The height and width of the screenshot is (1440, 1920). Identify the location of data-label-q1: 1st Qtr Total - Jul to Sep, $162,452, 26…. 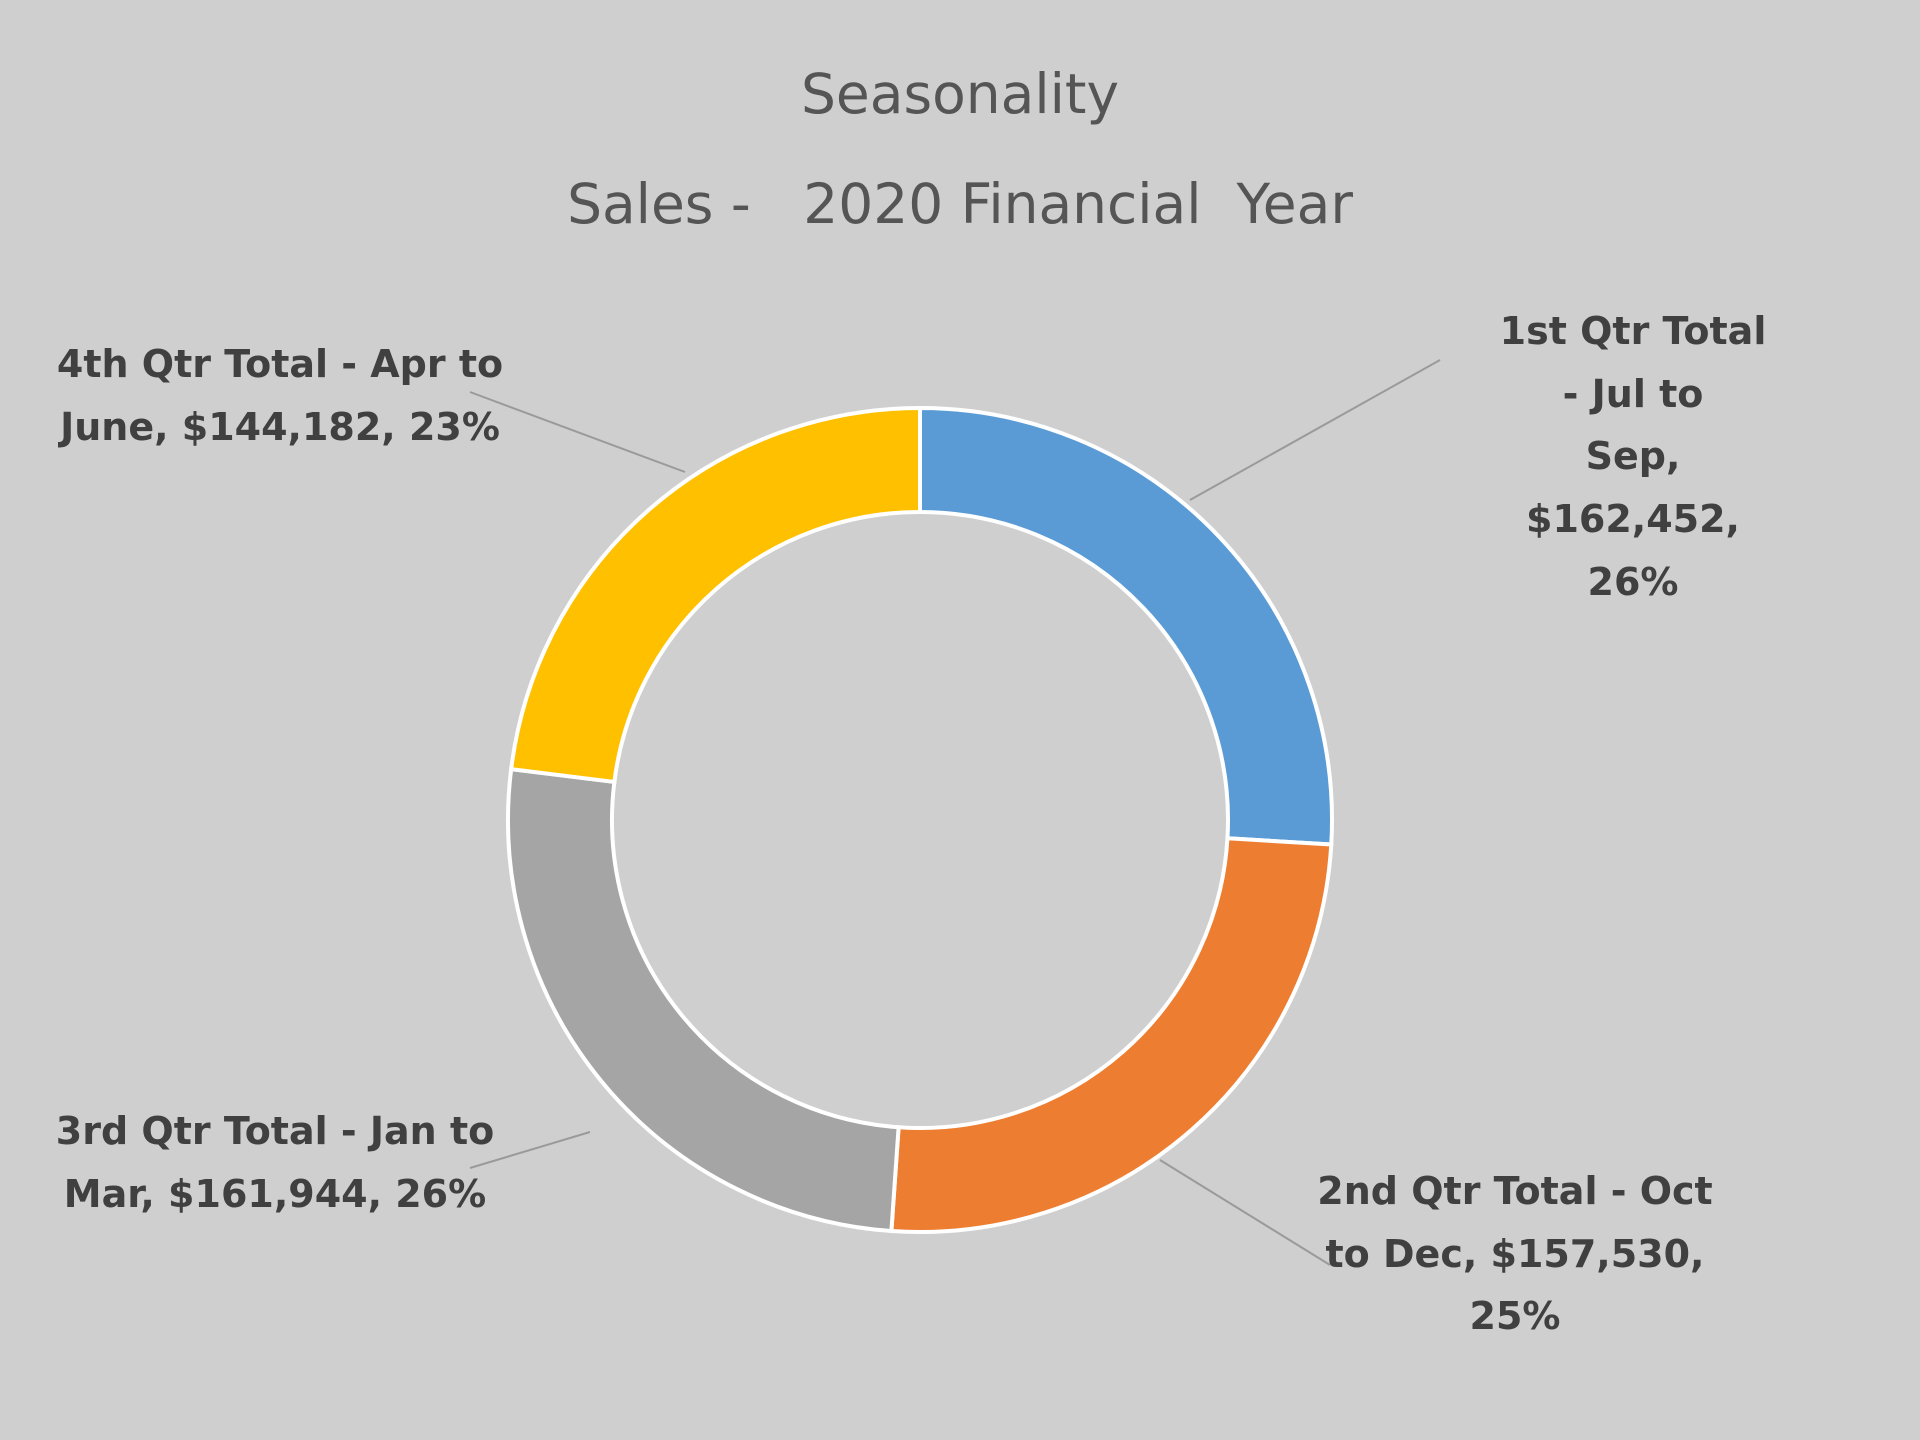
(1633, 456).